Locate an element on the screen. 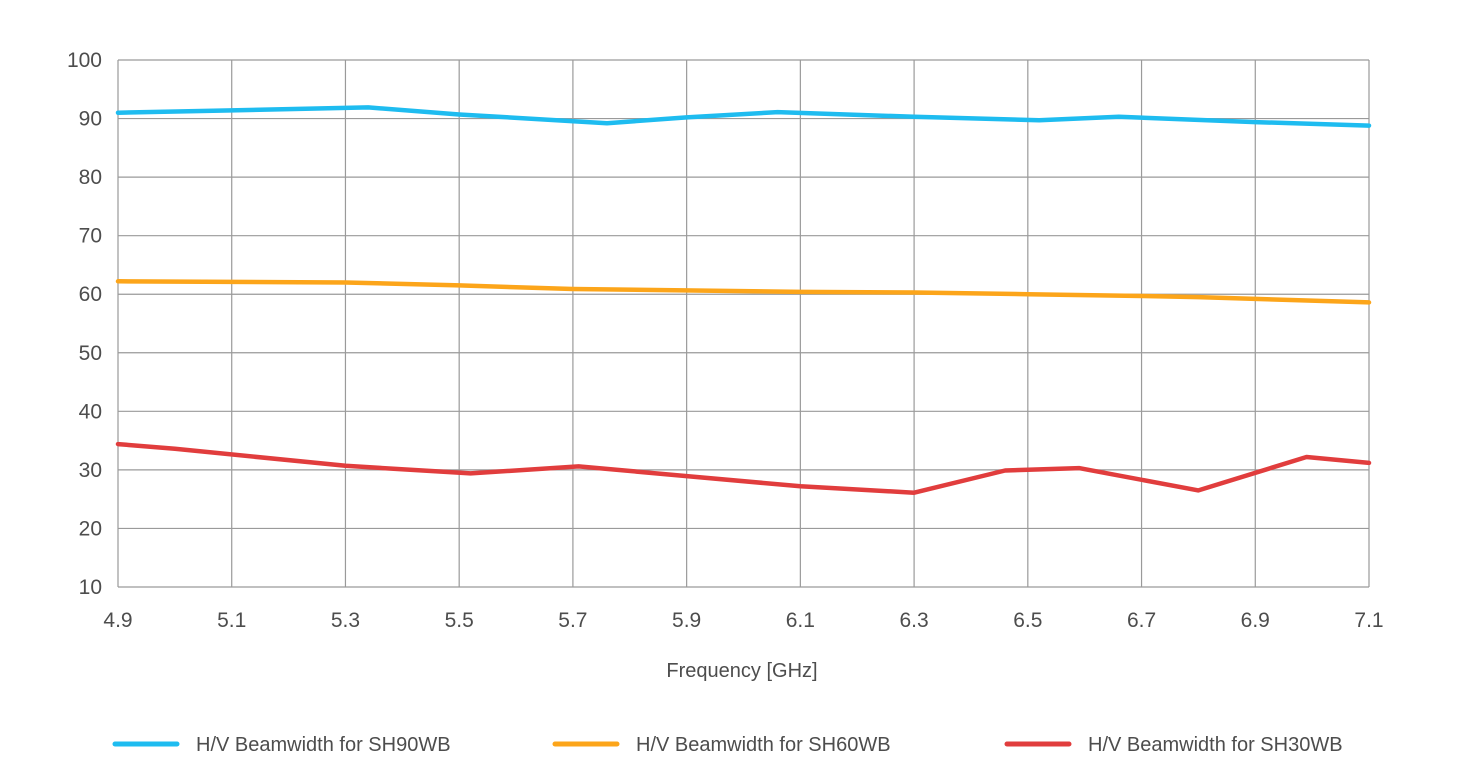 This screenshot has height=778, width=1462. y-tick-label: 60 is located at coordinates (90, 294).